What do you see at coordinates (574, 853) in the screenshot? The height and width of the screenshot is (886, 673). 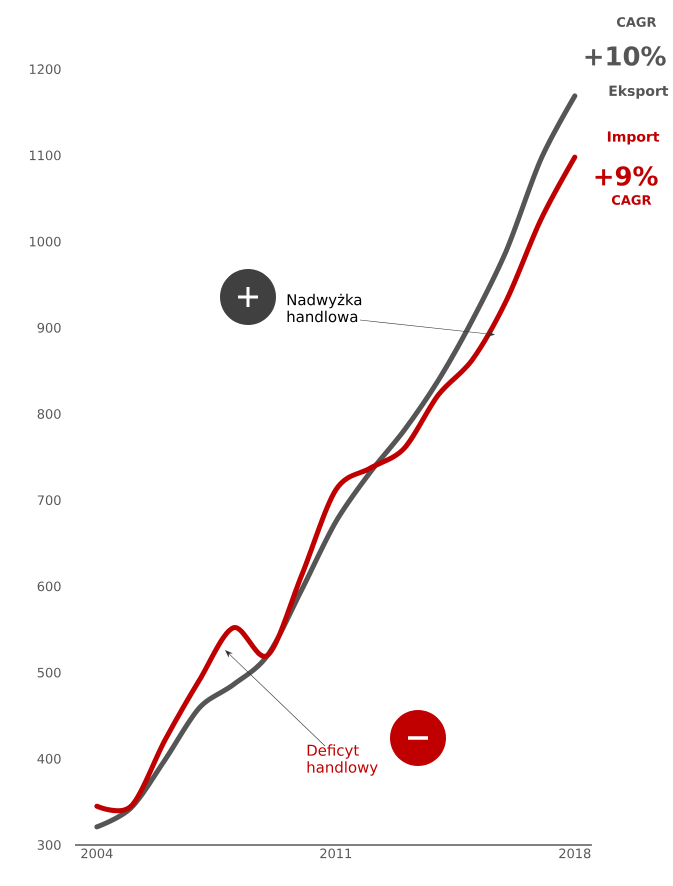 I see `x-tick-label: 2018` at bounding box center [574, 853].